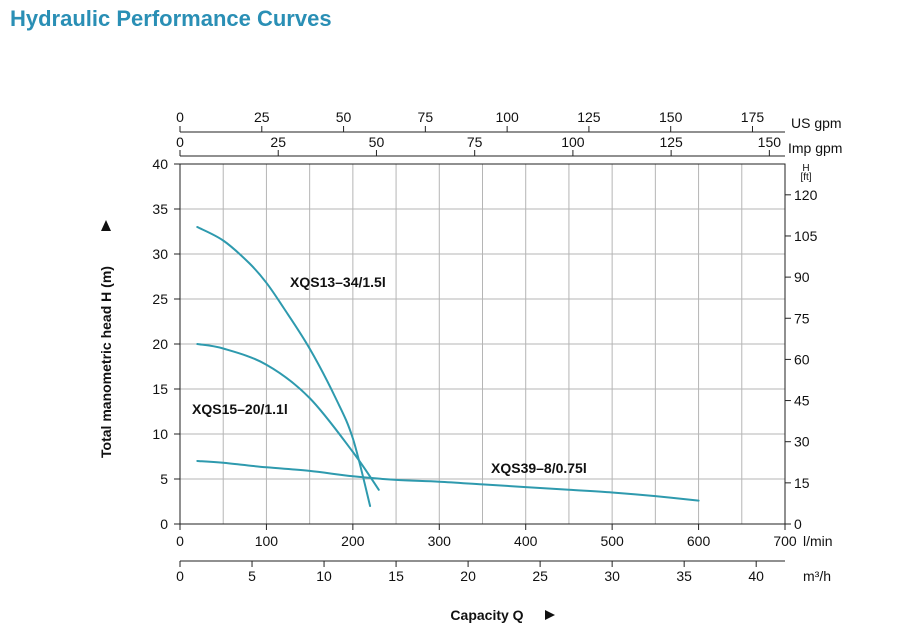  What do you see at coordinates (802, 442) in the screenshot?
I see `y-ft-tick-label: 30` at bounding box center [802, 442].